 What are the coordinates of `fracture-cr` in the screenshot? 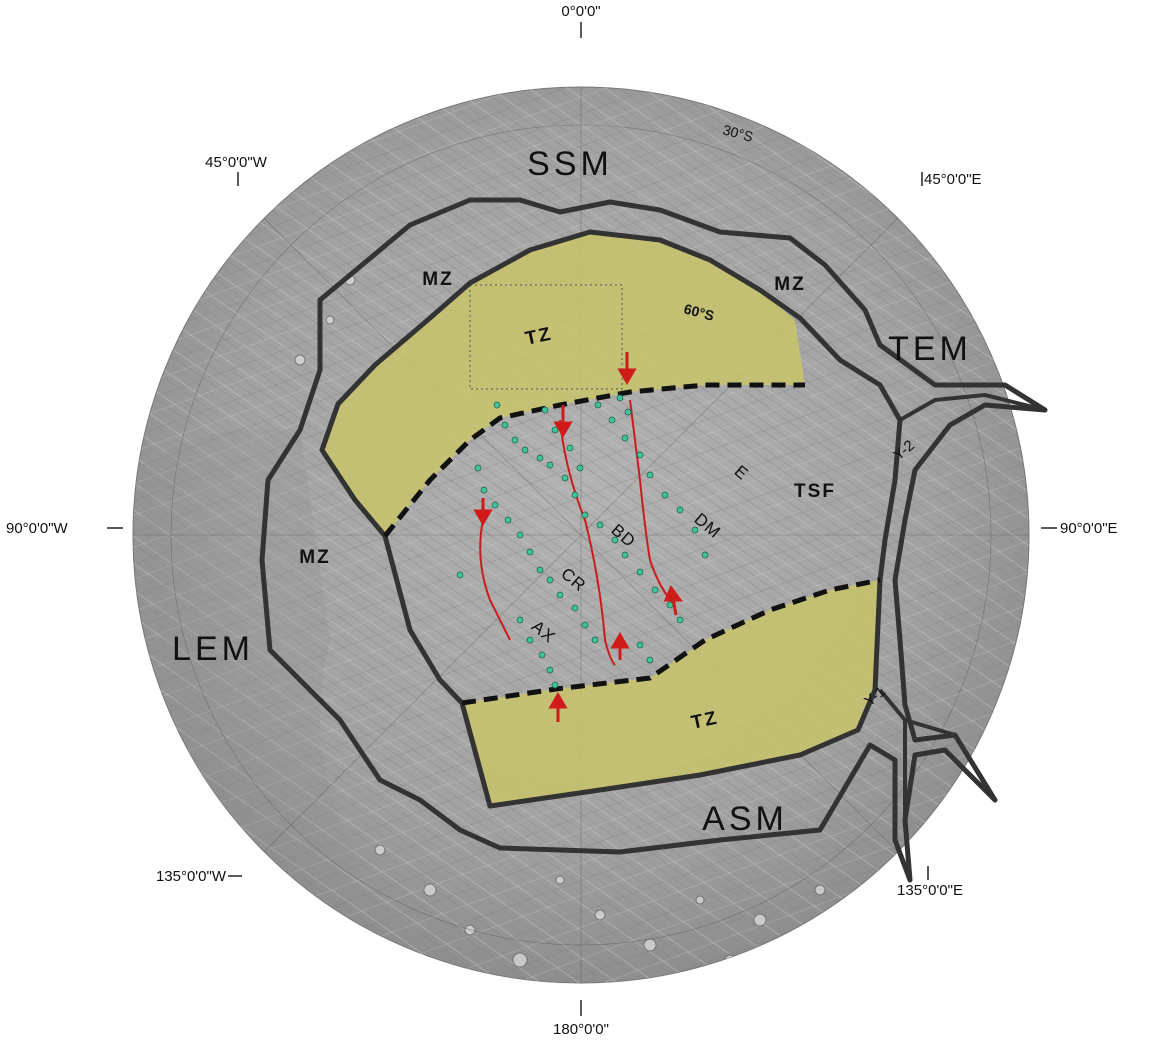 It's located at (587, 542).